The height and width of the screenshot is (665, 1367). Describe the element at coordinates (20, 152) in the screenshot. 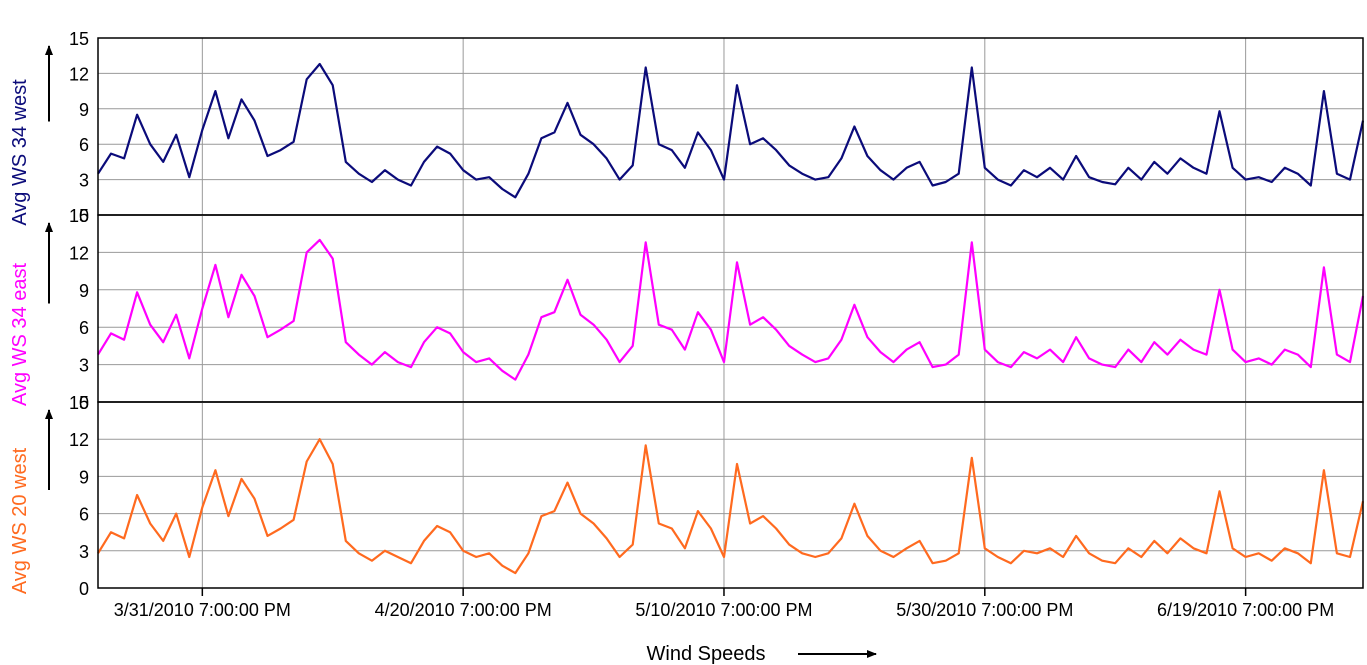

I see `y-axis-label: Avg WS 34 west` at that location.